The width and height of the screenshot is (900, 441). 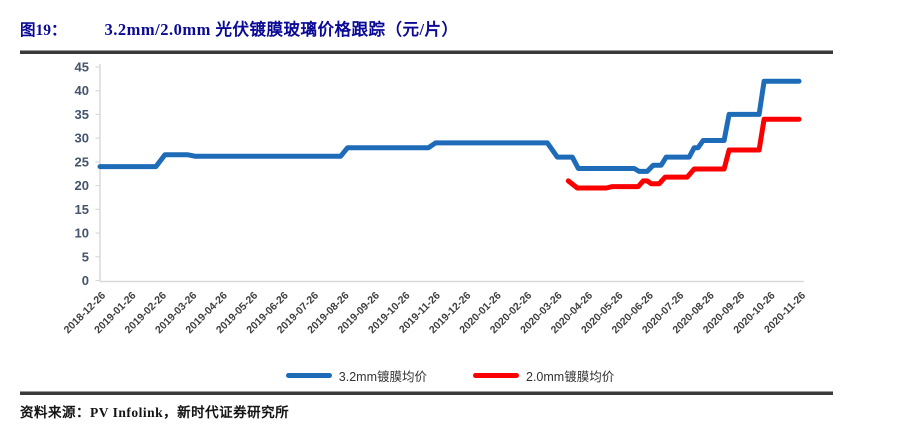 What do you see at coordinates (426, 393) in the screenshot?
I see `source-divider` at bounding box center [426, 393].